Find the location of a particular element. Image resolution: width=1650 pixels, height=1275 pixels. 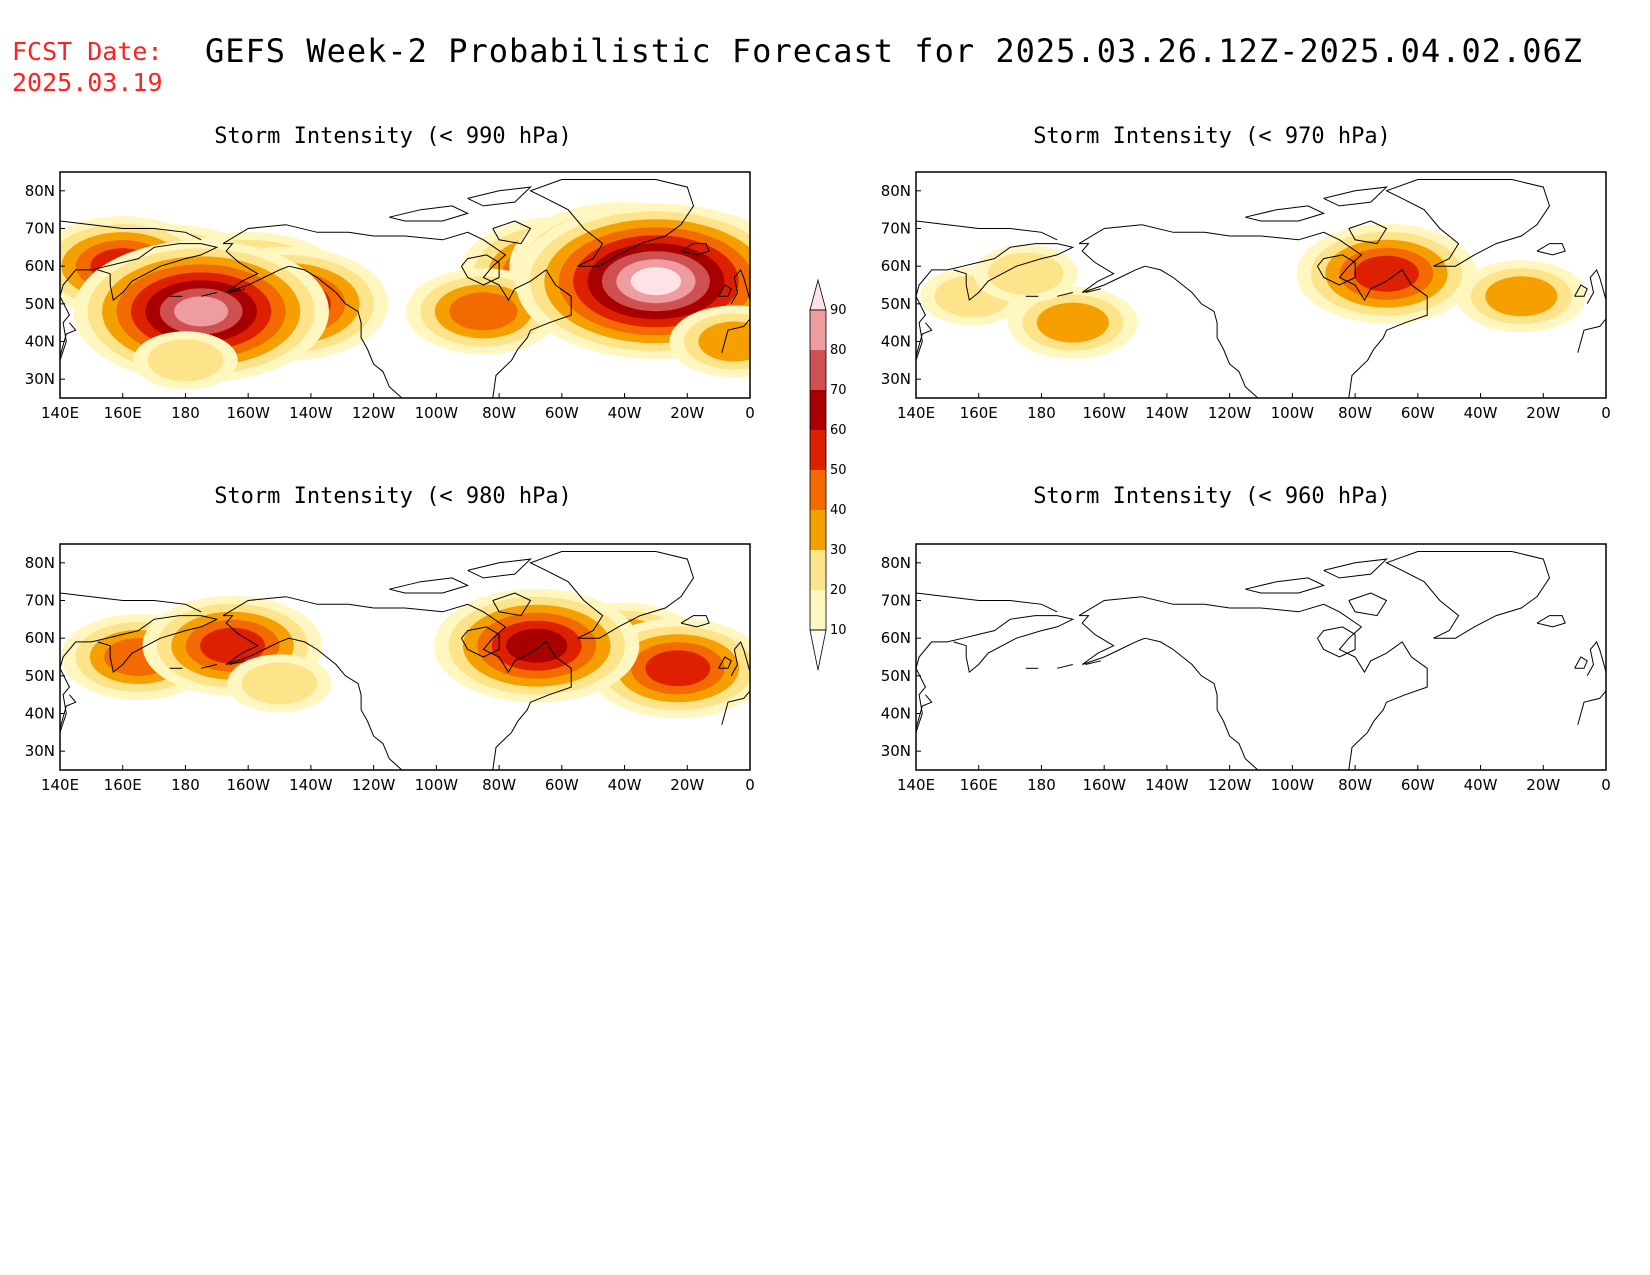

colorbar-label: 20 is located at coordinates (838, 590).